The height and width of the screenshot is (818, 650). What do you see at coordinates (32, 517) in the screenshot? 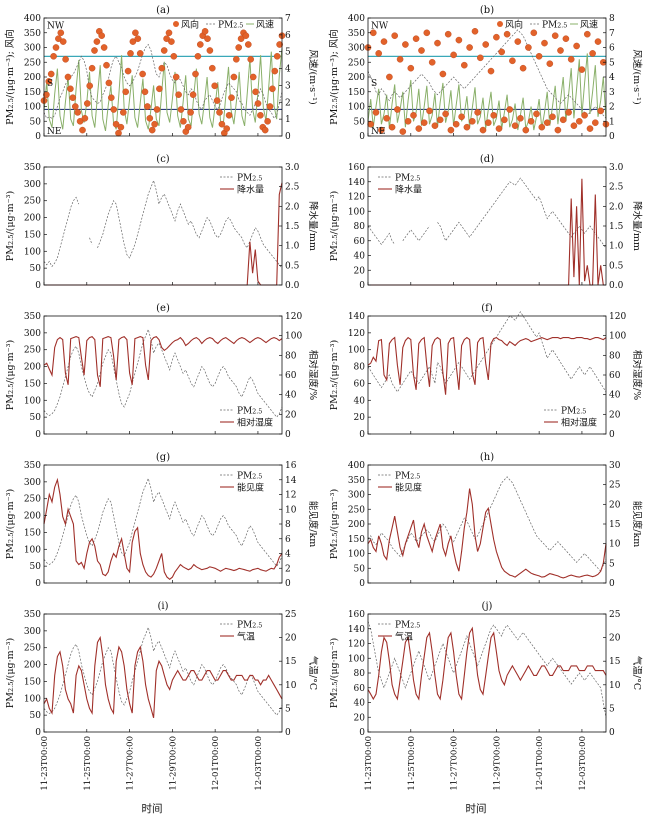
I see `y-tick-label: 200` at bounding box center [32, 517].